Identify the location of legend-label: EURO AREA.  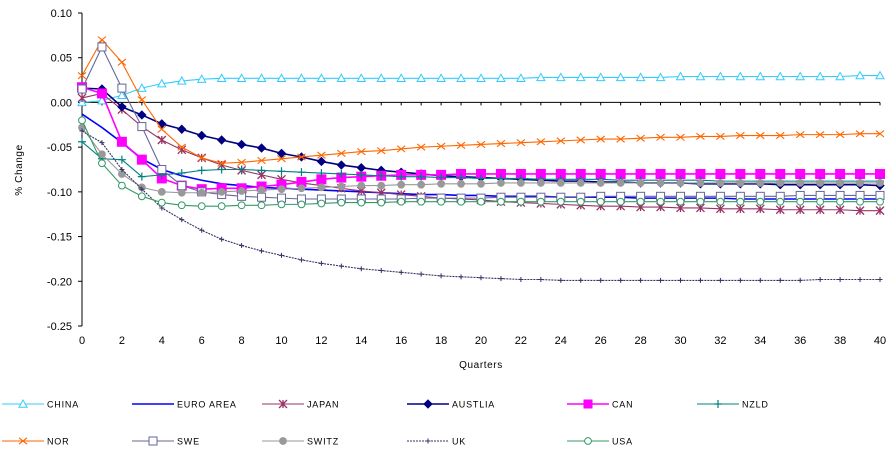
(207, 405).